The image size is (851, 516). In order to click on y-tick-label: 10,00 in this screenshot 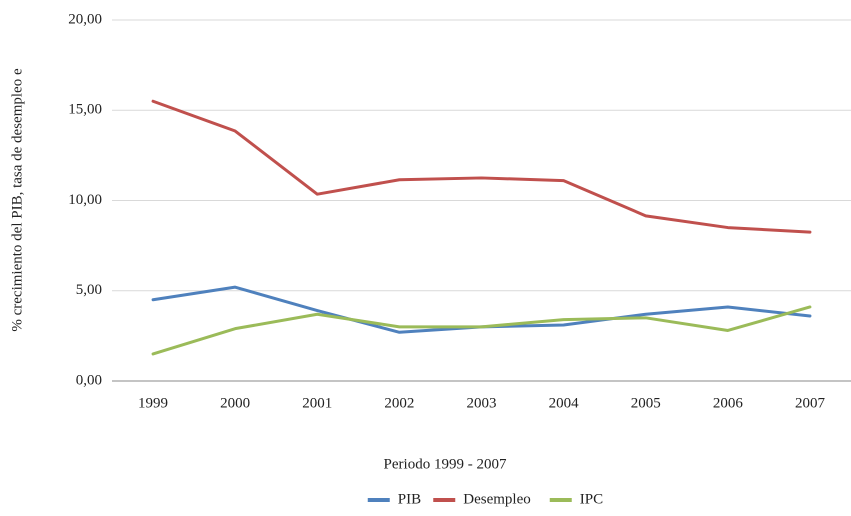, I will do `click(85, 200)`.